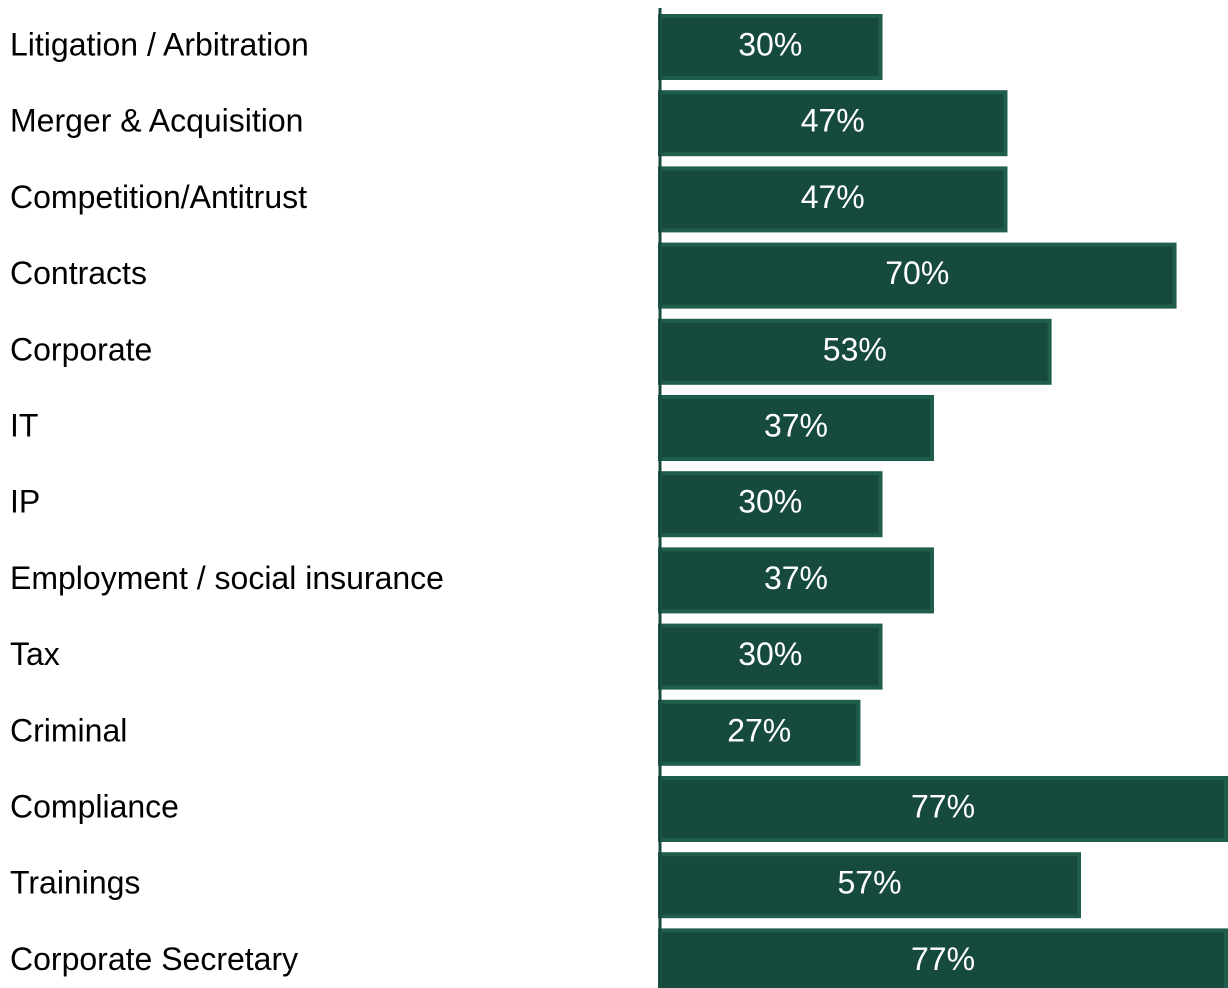  Describe the element at coordinates (759, 730) in the screenshot. I see `value-label: 27%` at that location.